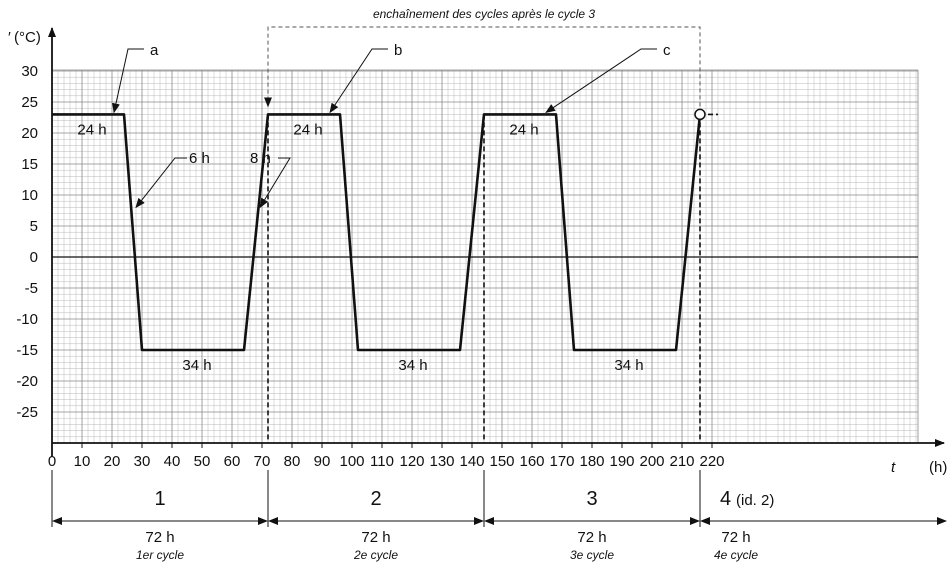 The image size is (952, 569). I want to click on cycle-number-suffix: (id. 2), so click(755, 500).